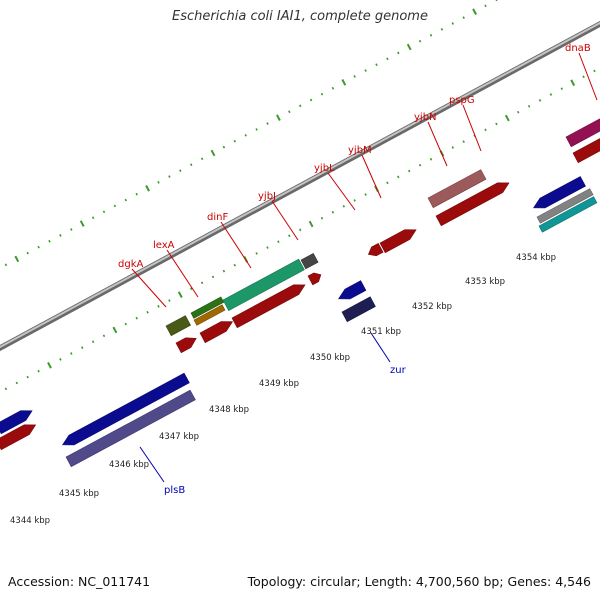  What do you see at coordinates (381, 332) in the screenshot?
I see `axis-tick-label: 4351 kbp` at bounding box center [381, 332].